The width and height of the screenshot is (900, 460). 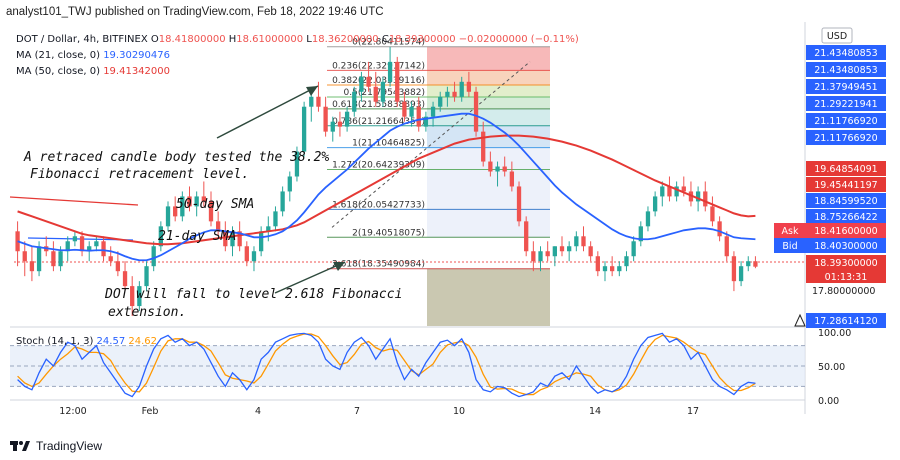 I want to click on legend-ohlc-key: H, so click(x=233, y=39).